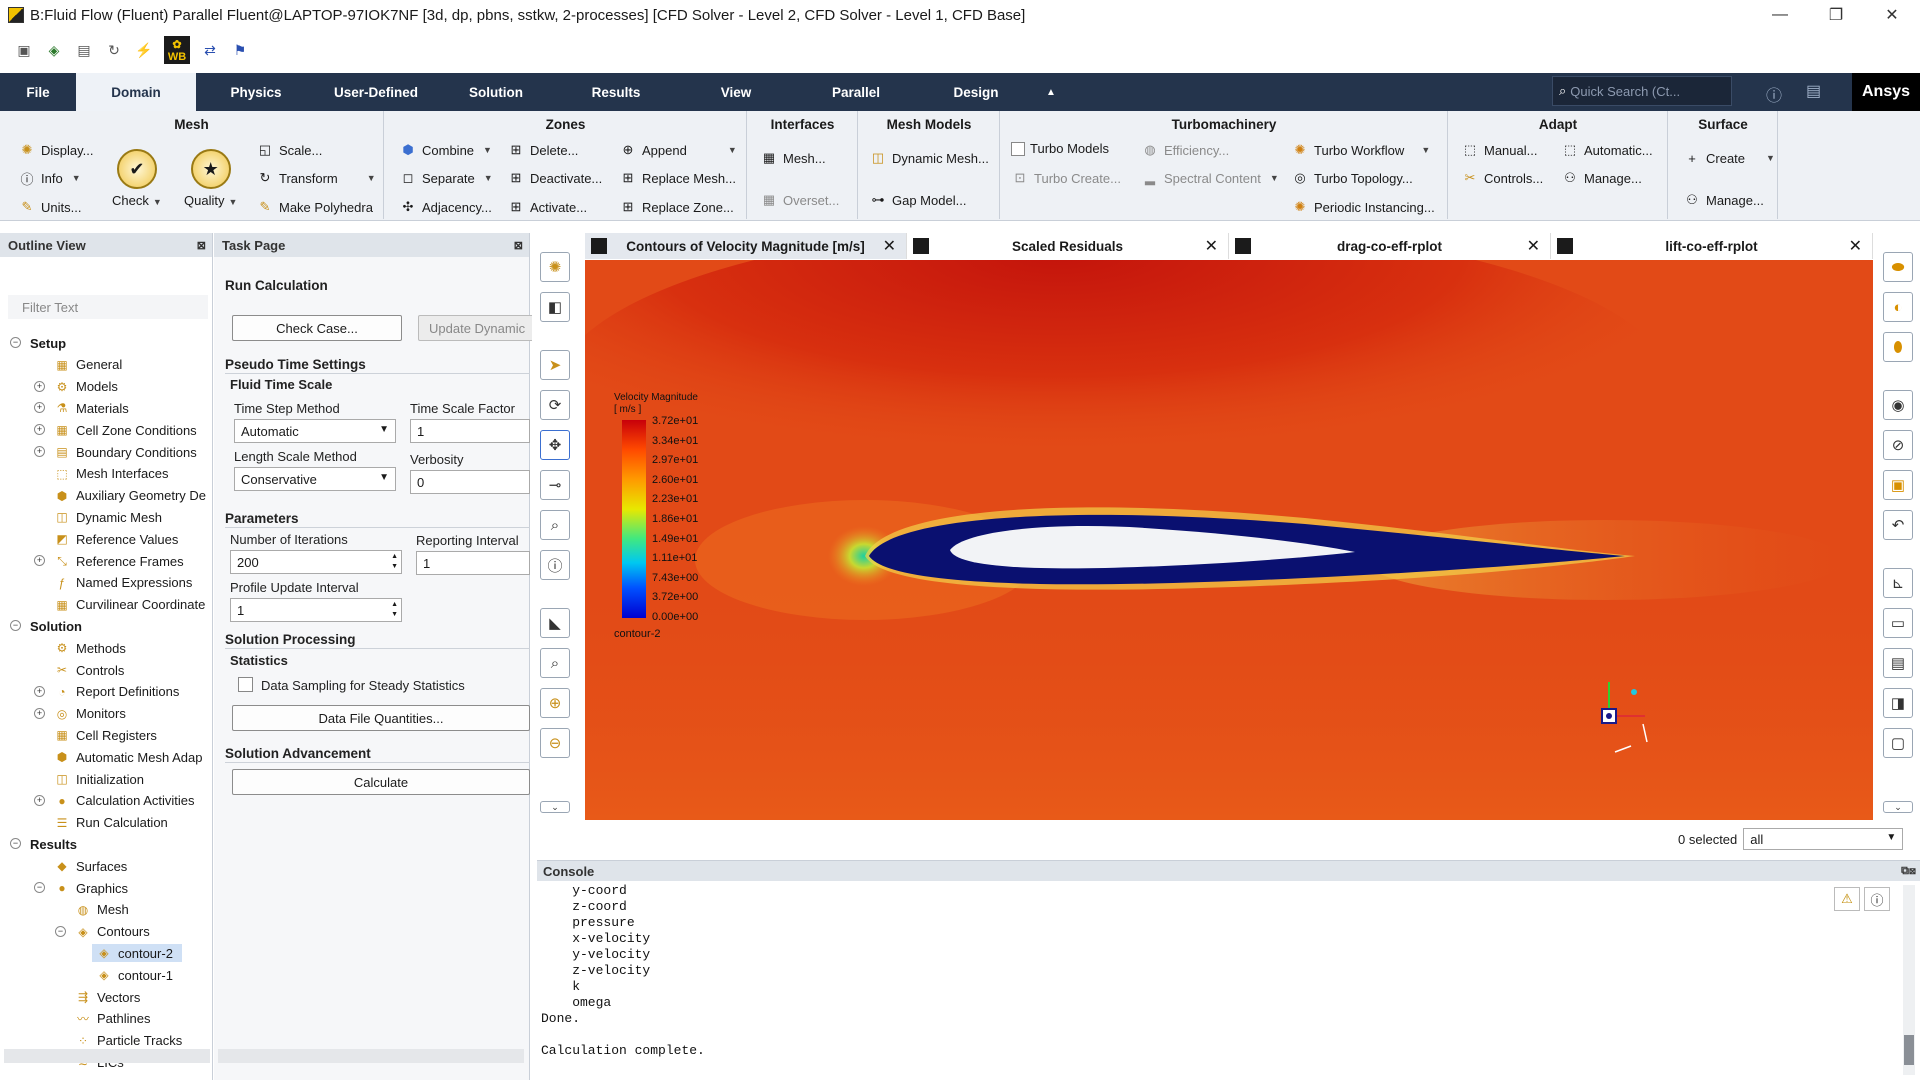 This screenshot has height=1080, width=1920. What do you see at coordinates (381, 782) in the screenshot?
I see `calculate-button: Calculate` at bounding box center [381, 782].